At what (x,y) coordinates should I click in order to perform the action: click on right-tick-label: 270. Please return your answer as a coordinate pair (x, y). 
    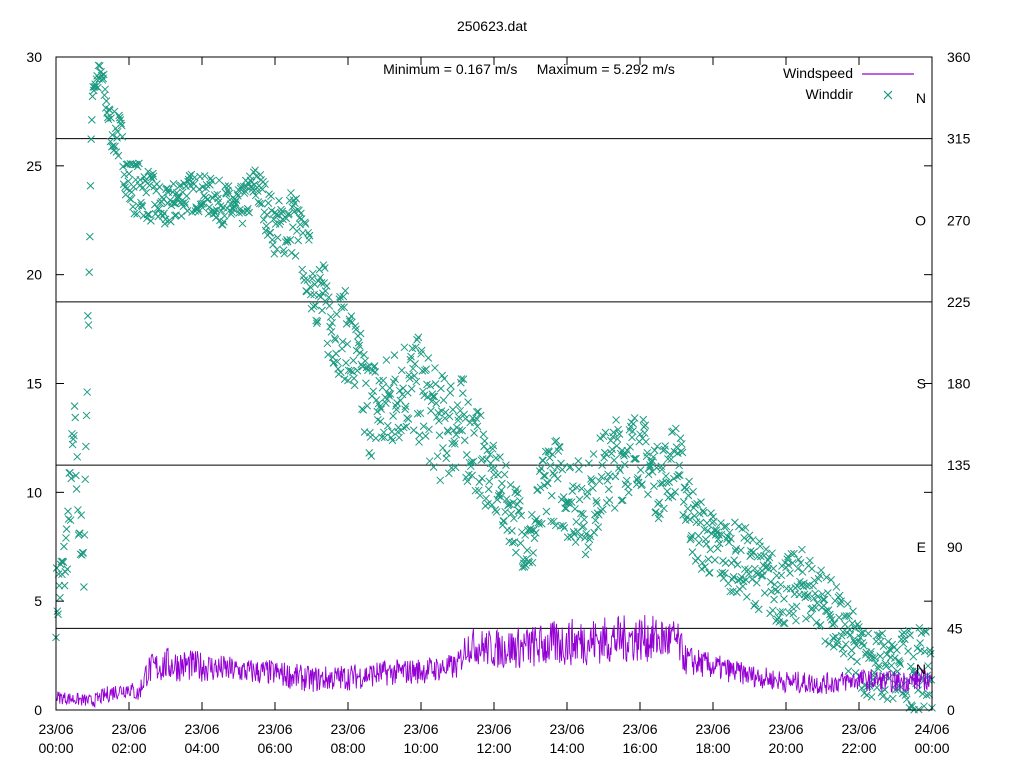
    Looking at the image, I should click on (959, 220).